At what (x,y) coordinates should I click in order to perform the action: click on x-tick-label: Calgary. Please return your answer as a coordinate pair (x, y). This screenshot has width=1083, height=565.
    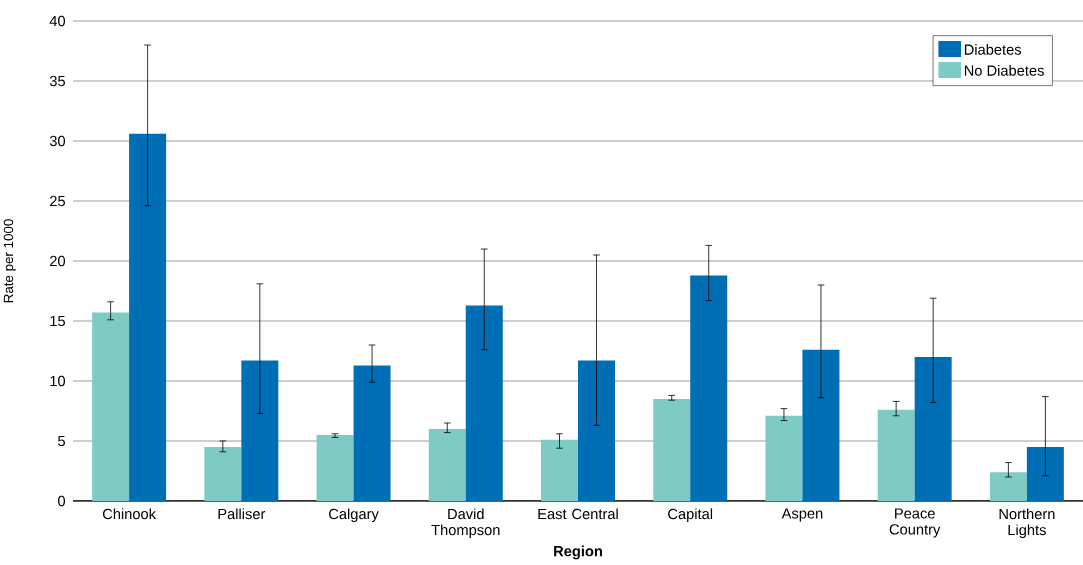
    Looking at the image, I should click on (354, 515).